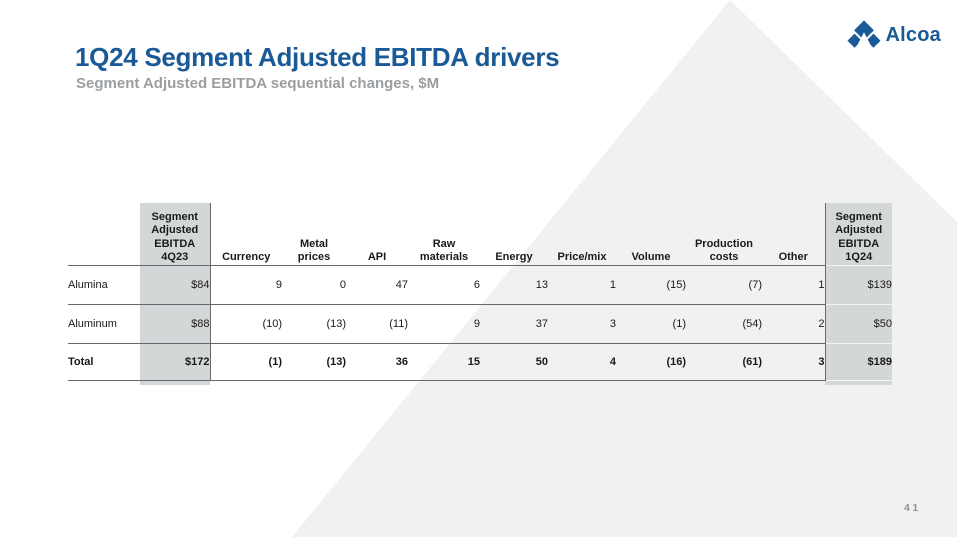 This screenshot has width=957, height=537. I want to click on table-cell: $172, so click(175, 362).